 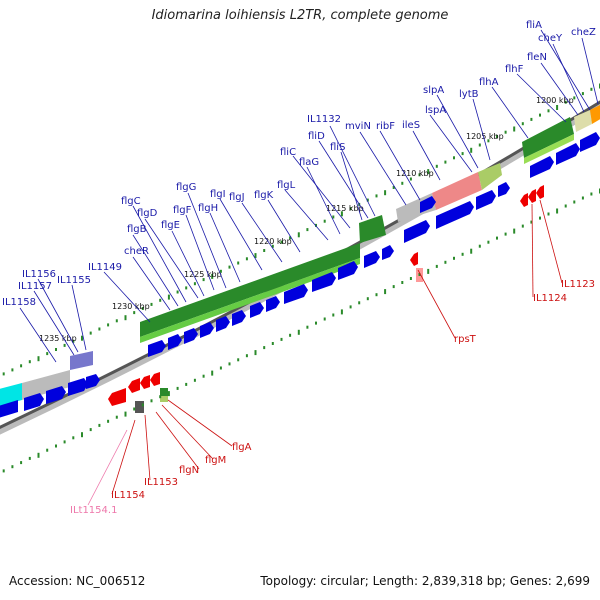 I want to click on gene-label: rpsT, so click(x=465, y=339).